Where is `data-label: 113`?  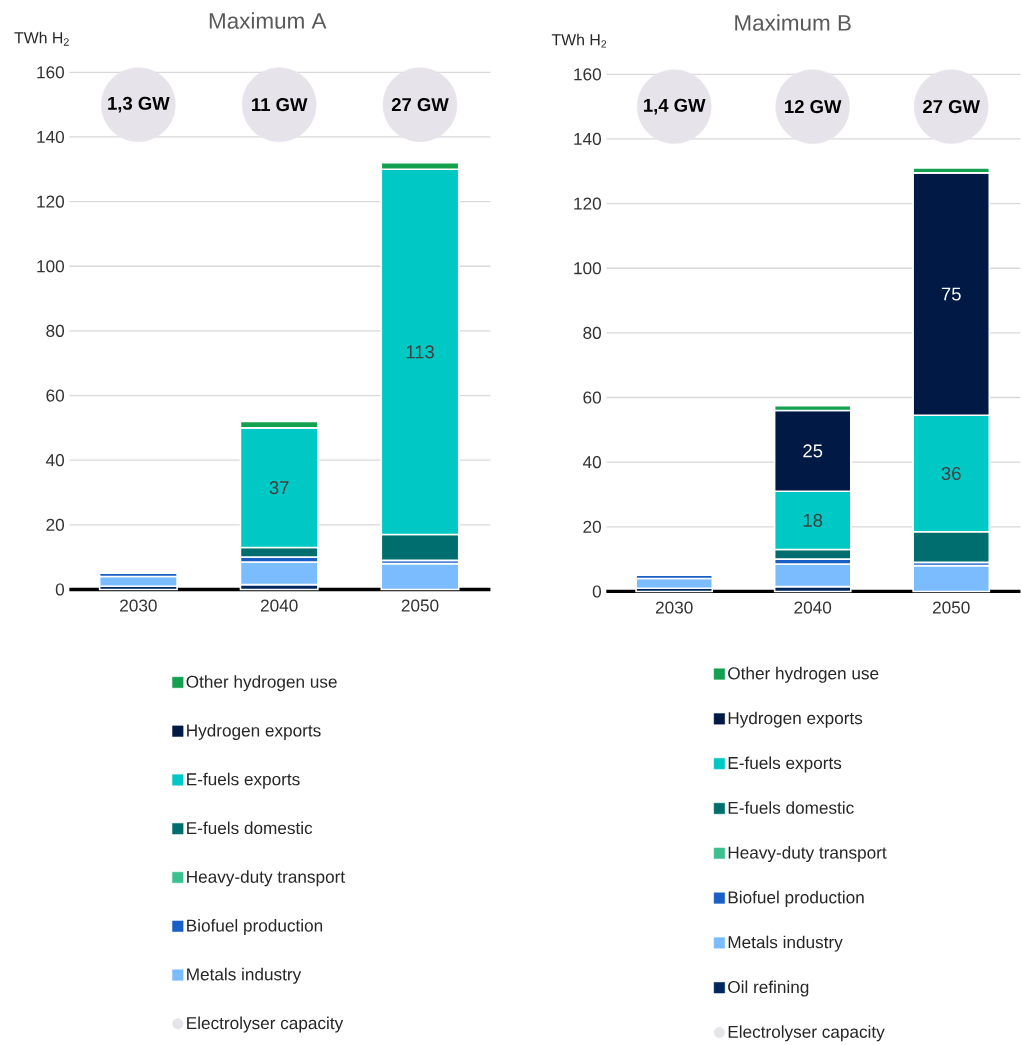 data-label: 113 is located at coordinates (420, 352).